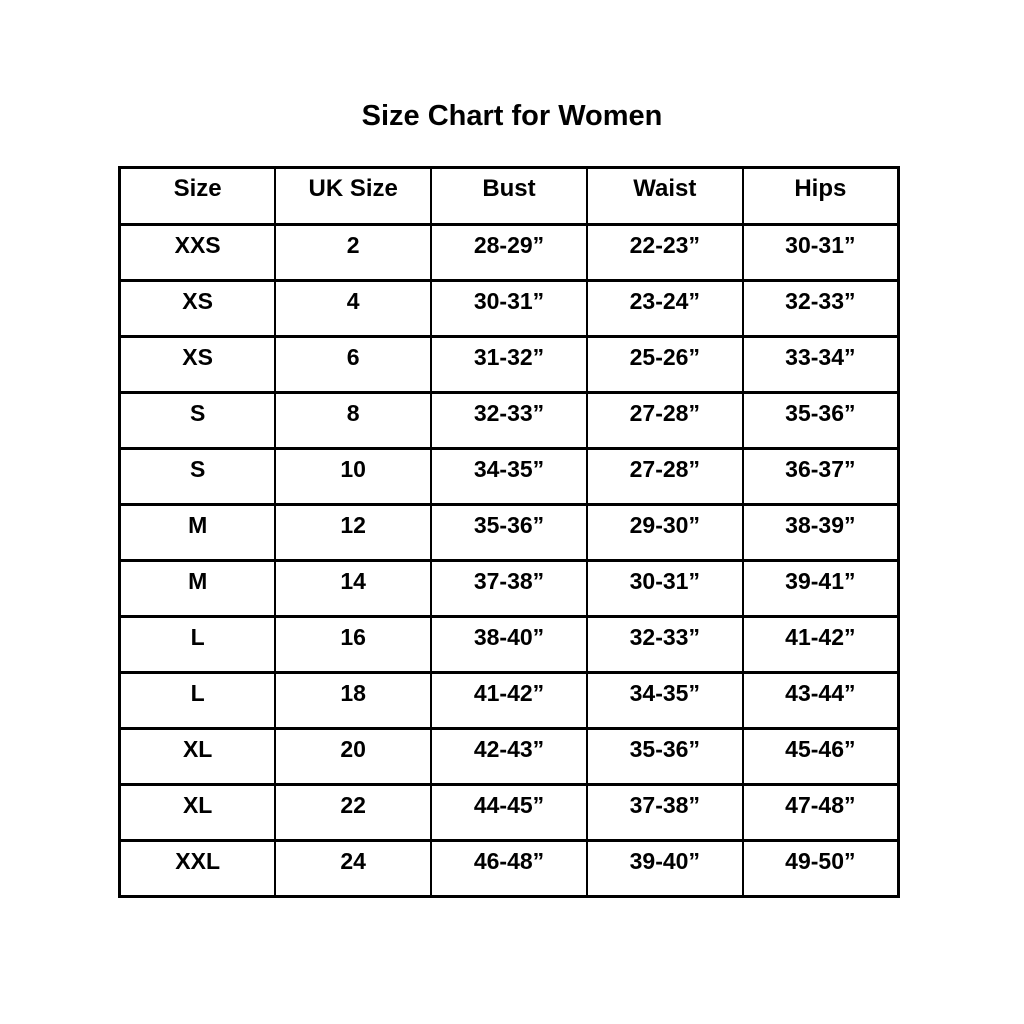 The image size is (1024, 1024). I want to click on table-cell: 45-46”, so click(820, 756).